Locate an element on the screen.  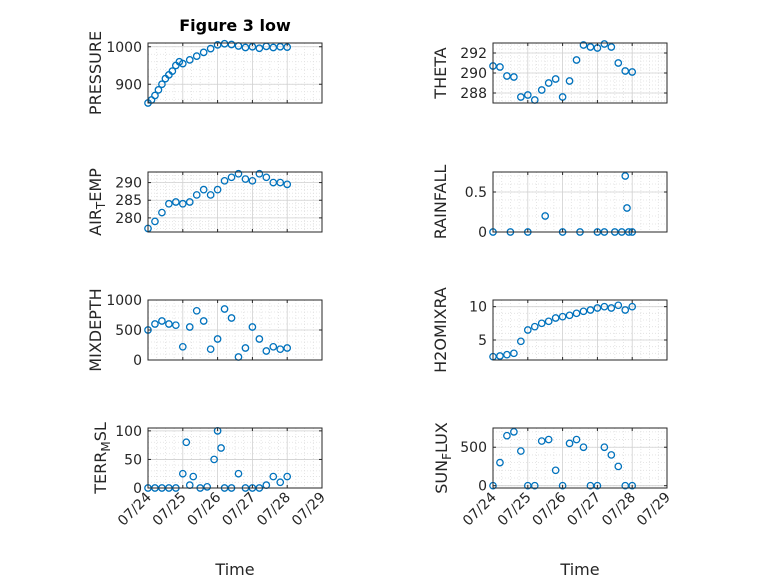
y-label-subscript: T is located at coordinates (101, 205).